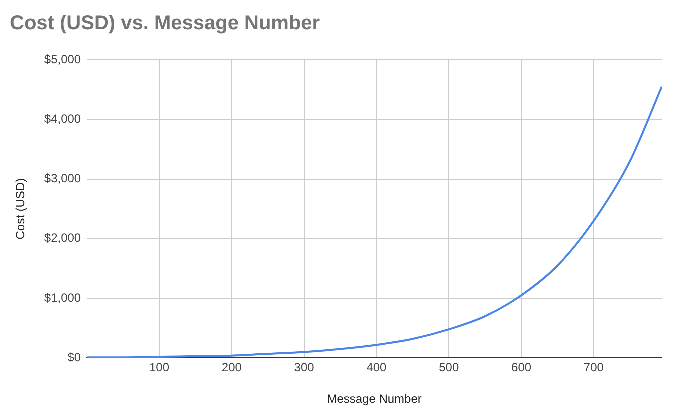  Describe the element at coordinates (594, 367) in the screenshot. I see `x-tick-label: 700` at that location.